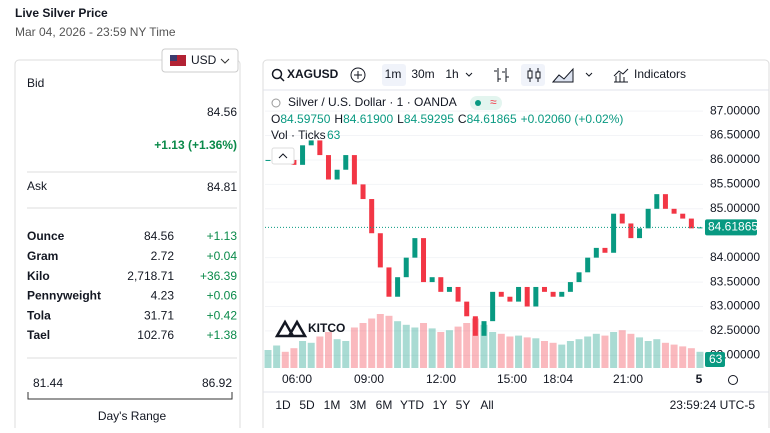 The width and height of the screenshot is (770, 433). I want to click on date: Mar 04, 2026 - 23:59 NY Time, so click(95, 32).